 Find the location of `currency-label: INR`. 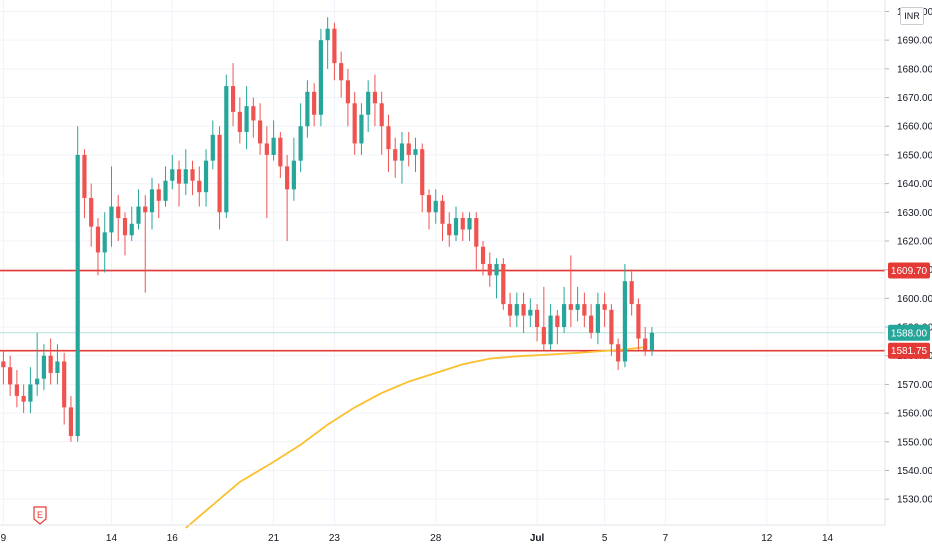

currency-label: INR is located at coordinates (912, 16).